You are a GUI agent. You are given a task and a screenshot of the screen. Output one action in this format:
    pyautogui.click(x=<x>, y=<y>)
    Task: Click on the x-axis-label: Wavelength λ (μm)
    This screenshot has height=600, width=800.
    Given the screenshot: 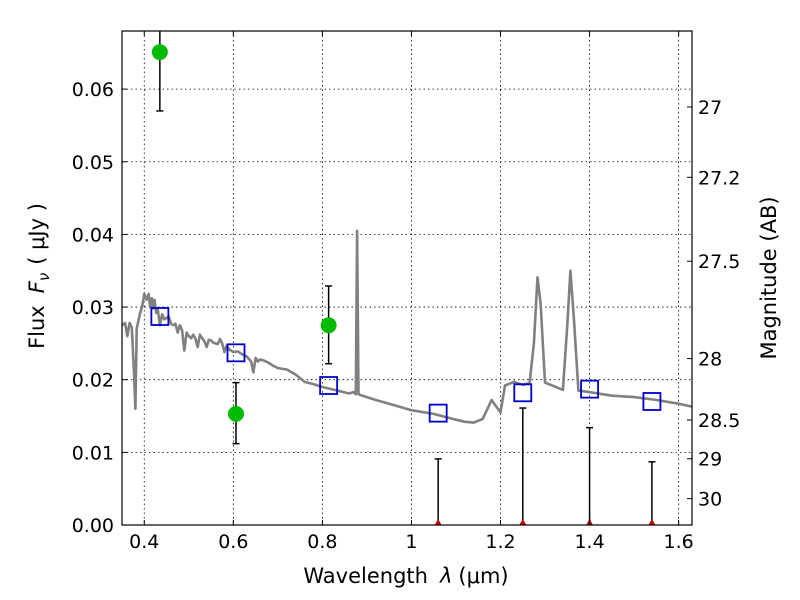 What is the action you would take?
    pyautogui.click(x=405, y=576)
    